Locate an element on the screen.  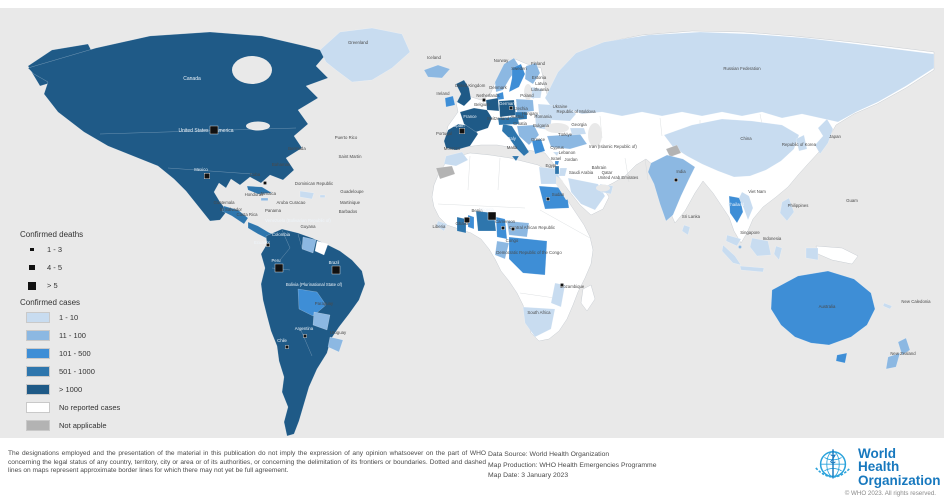
hudson-bay is located at coordinates (252, 70).